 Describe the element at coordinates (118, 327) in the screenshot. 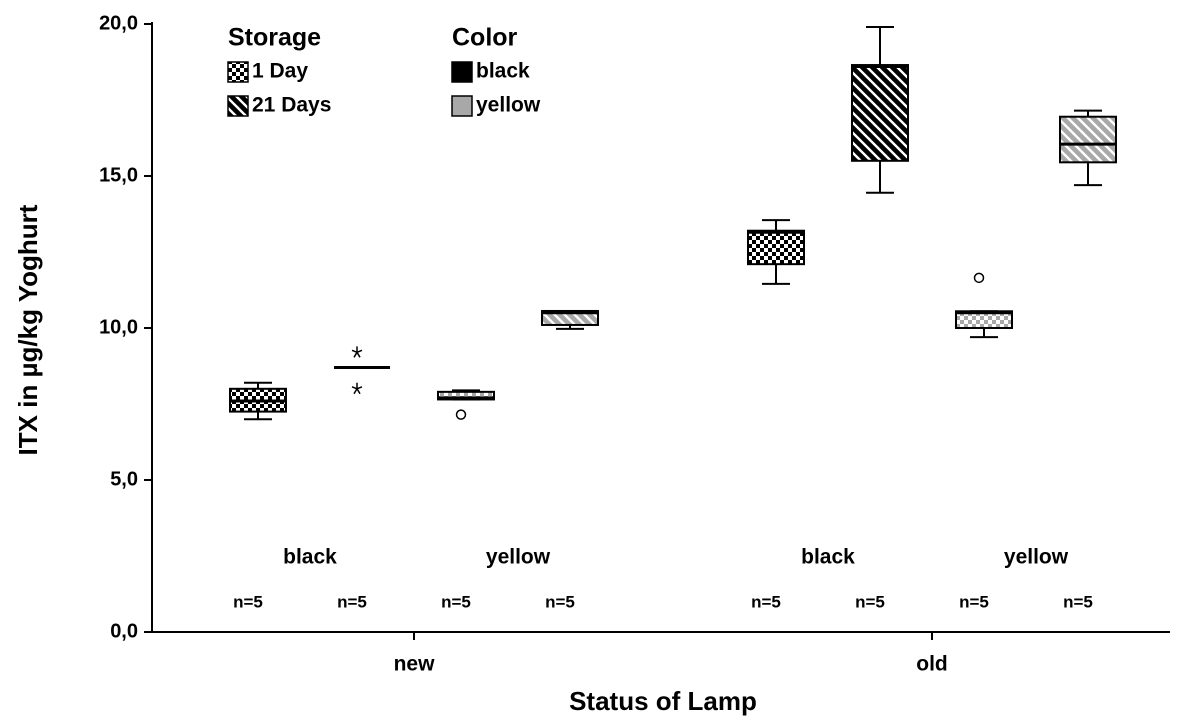

I see `y-tick-label: 10,0` at that location.